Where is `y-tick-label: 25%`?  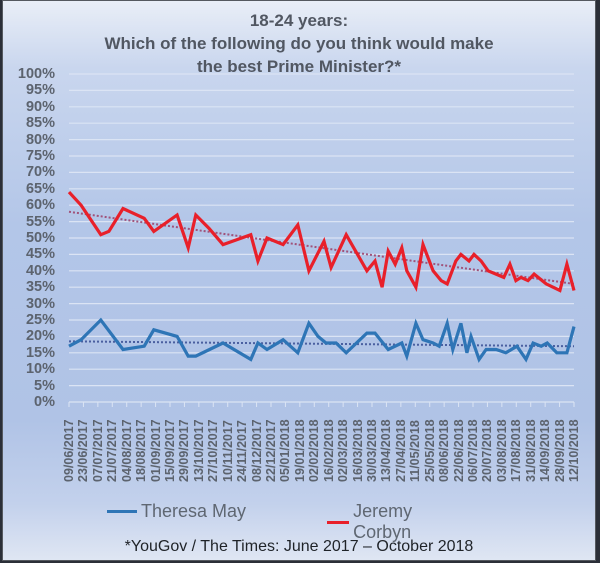
y-tick-label: 25% is located at coordinates (40, 320).